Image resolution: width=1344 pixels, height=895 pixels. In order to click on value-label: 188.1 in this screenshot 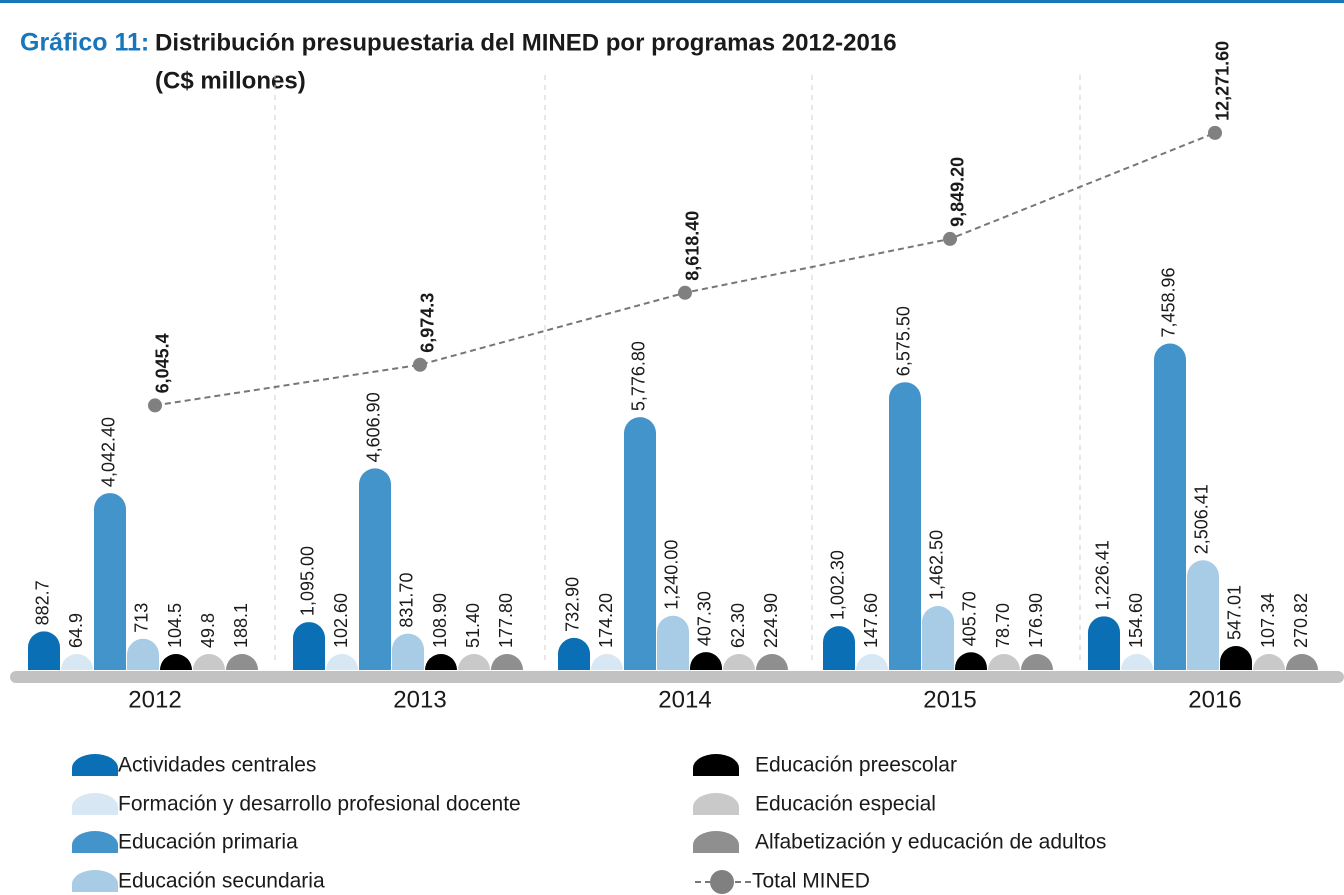, I will do `click(241, 625)`.